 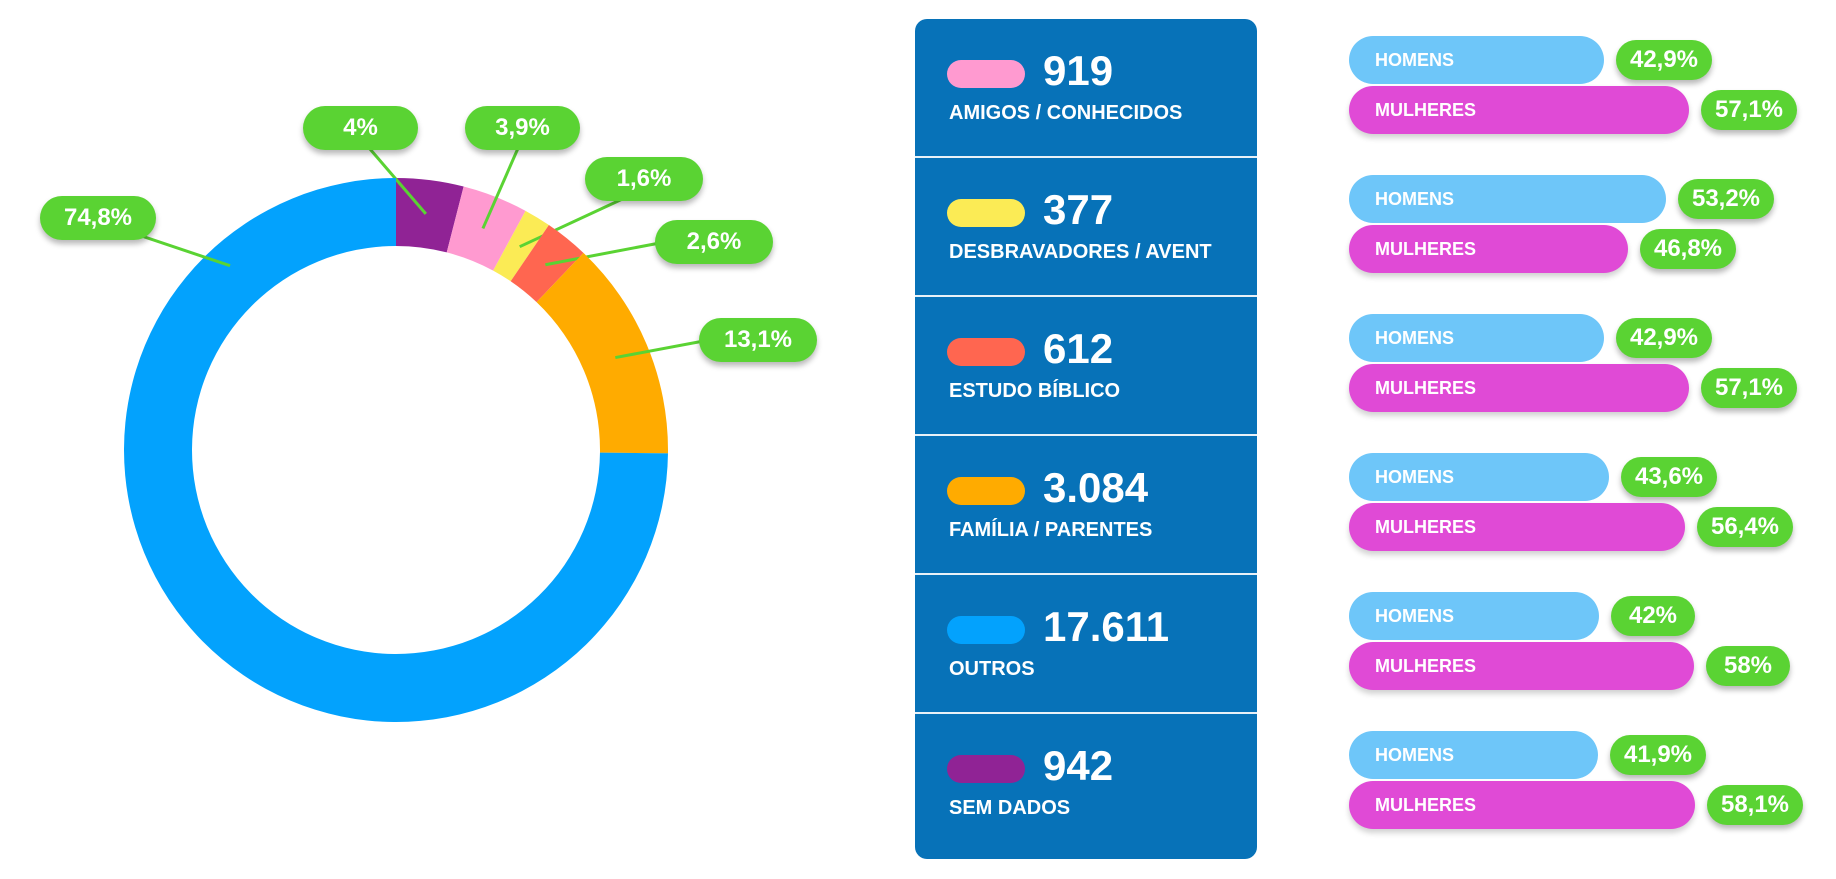 I want to click on homens-percent-label: 42%, so click(x=1653, y=616).